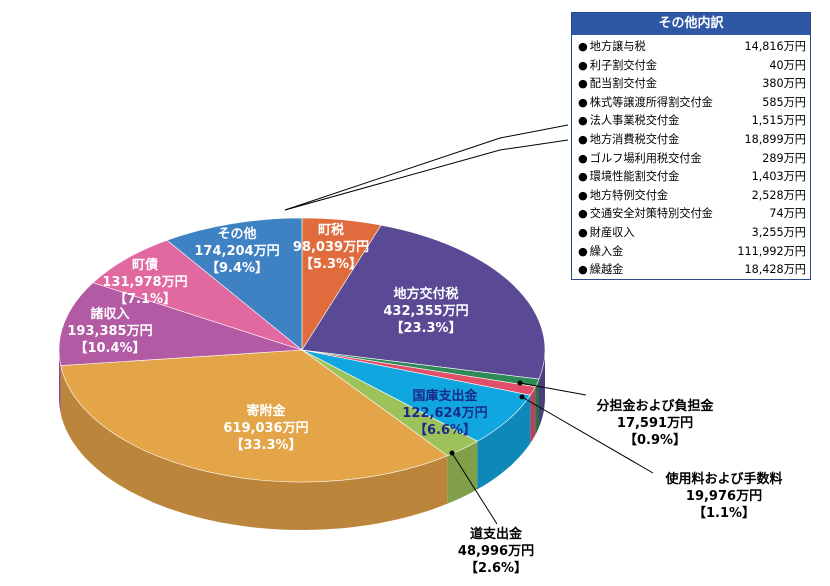 The width and height of the screenshot is (830, 586). What do you see at coordinates (425, 328) in the screenshot?
I see `slice-percent-label: 【23.3%】` at bounding box center [425, 328].